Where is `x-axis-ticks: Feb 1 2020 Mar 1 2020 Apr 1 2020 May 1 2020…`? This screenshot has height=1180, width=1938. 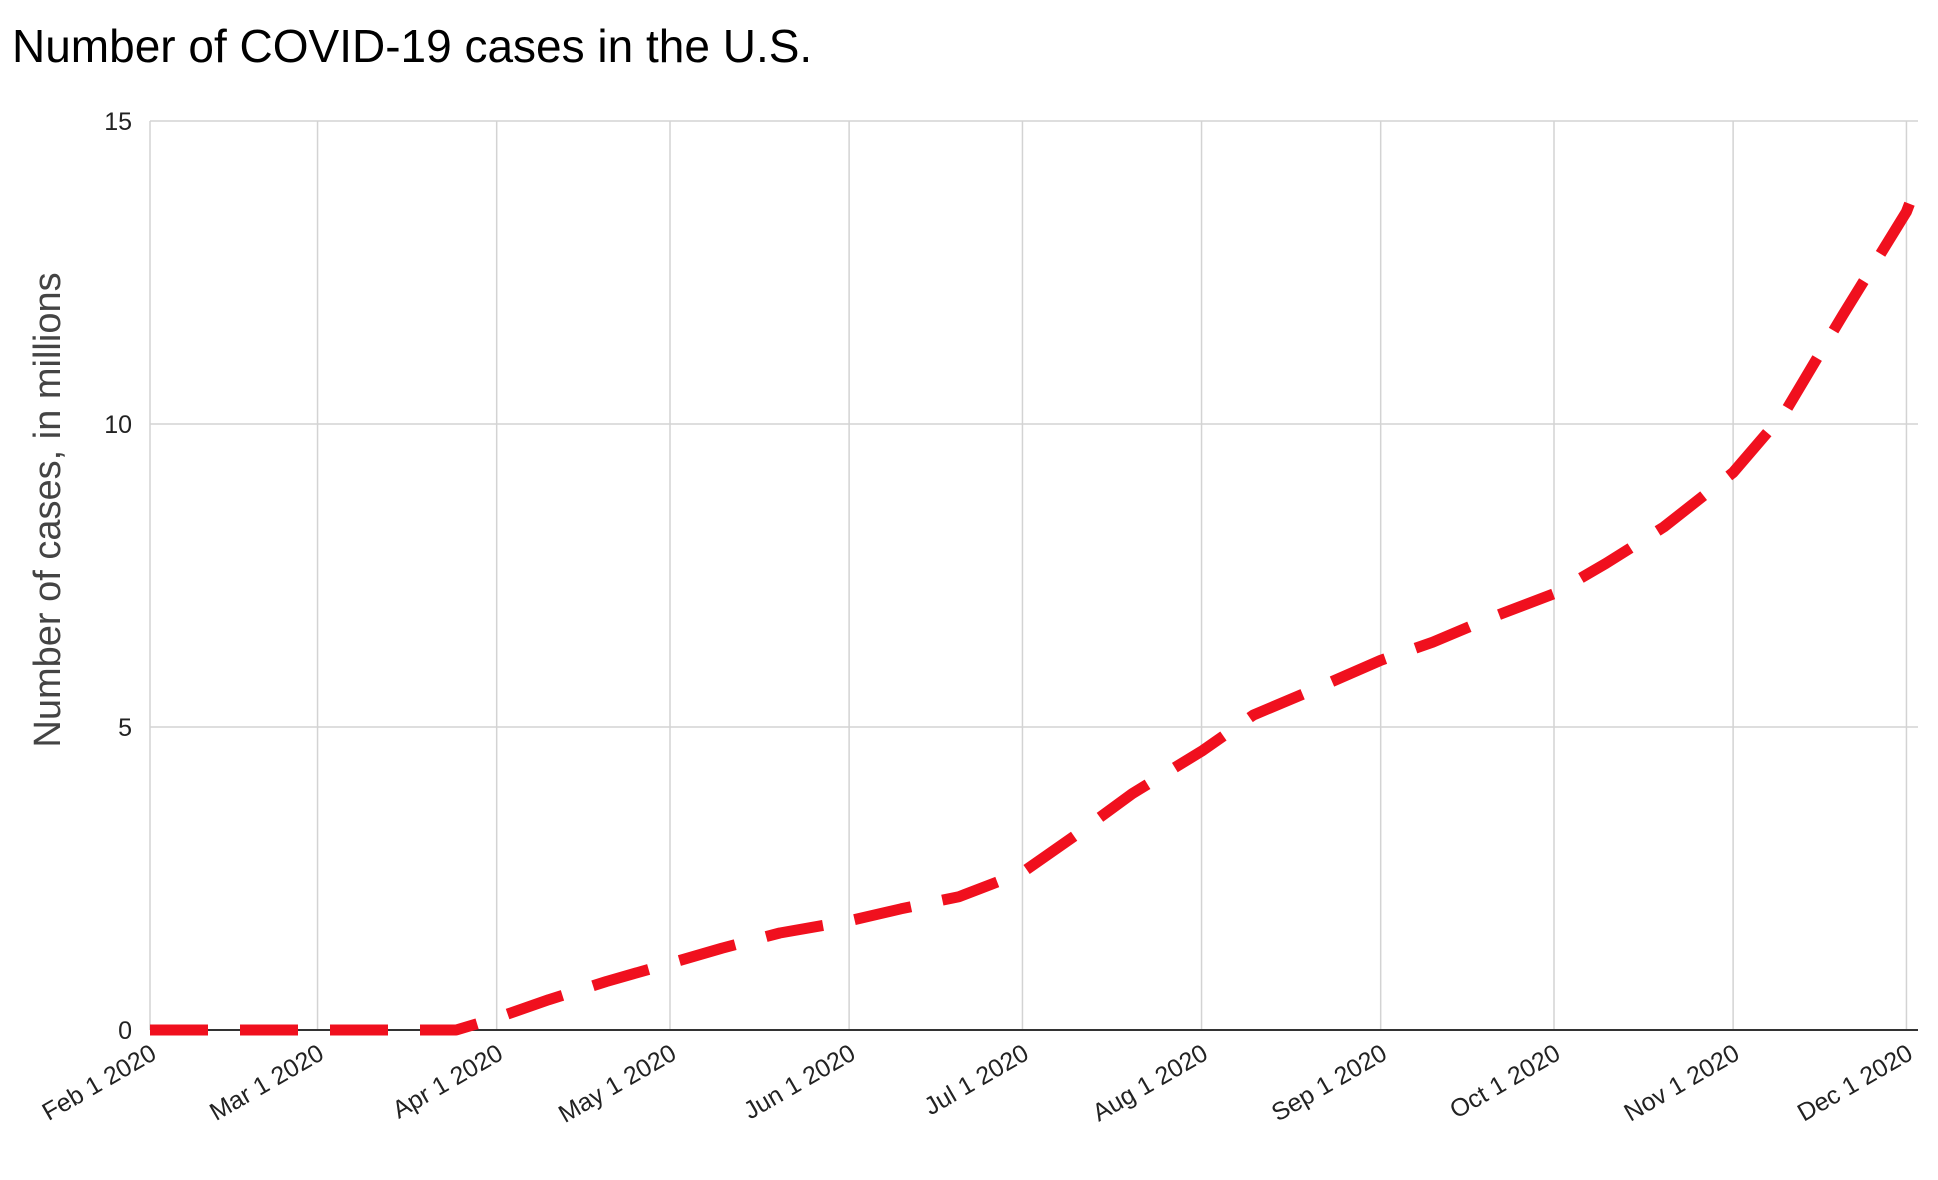
x-axis-ticks: Feb 1 2020 Mar 1 2020 Apr 1 2020 May 1 2020… is located at coordinates (977, 1084).